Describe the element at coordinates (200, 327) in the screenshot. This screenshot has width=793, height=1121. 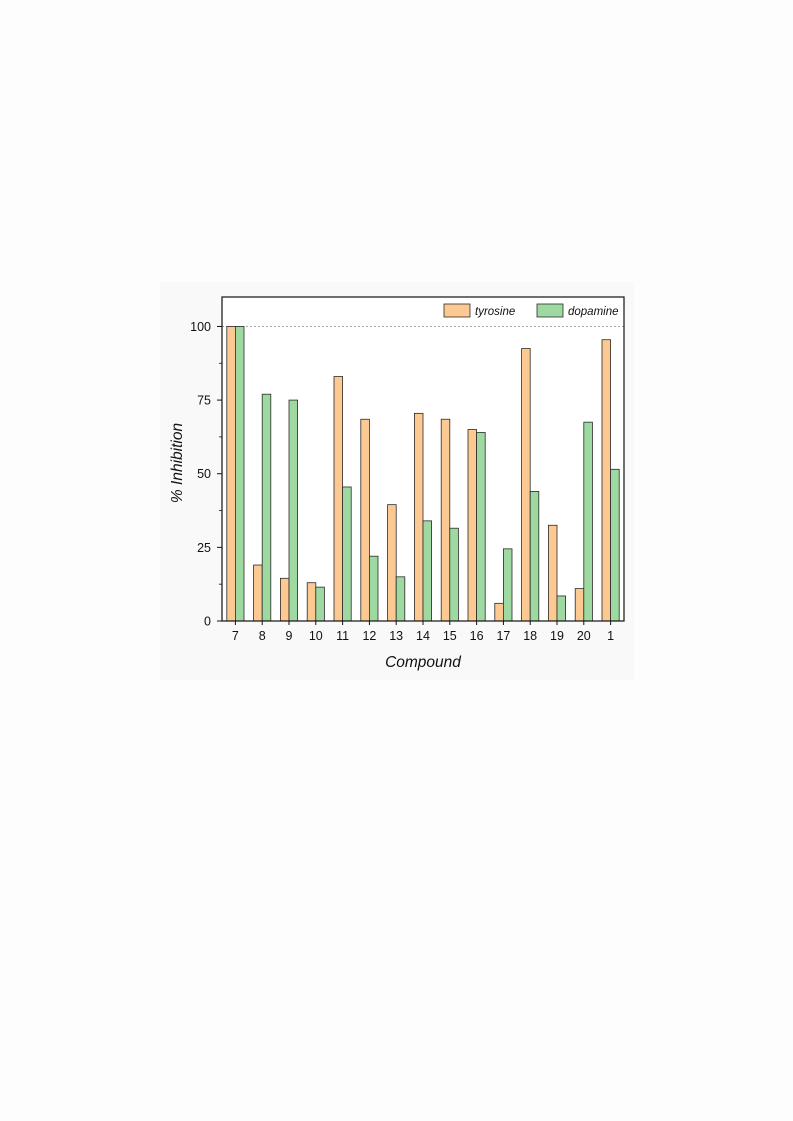
I see `y-tick-label-100: 100` at that location.